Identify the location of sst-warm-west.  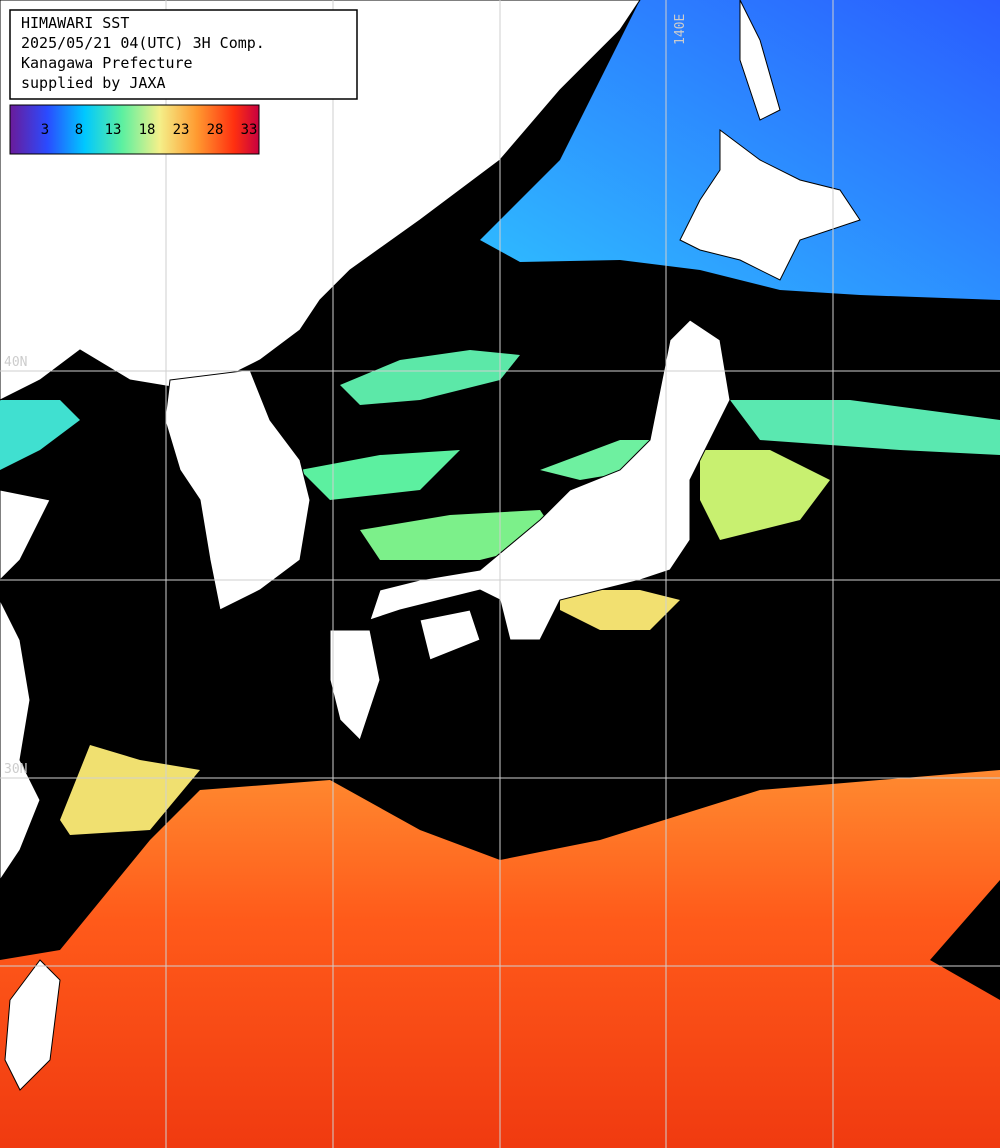
(130, 790).